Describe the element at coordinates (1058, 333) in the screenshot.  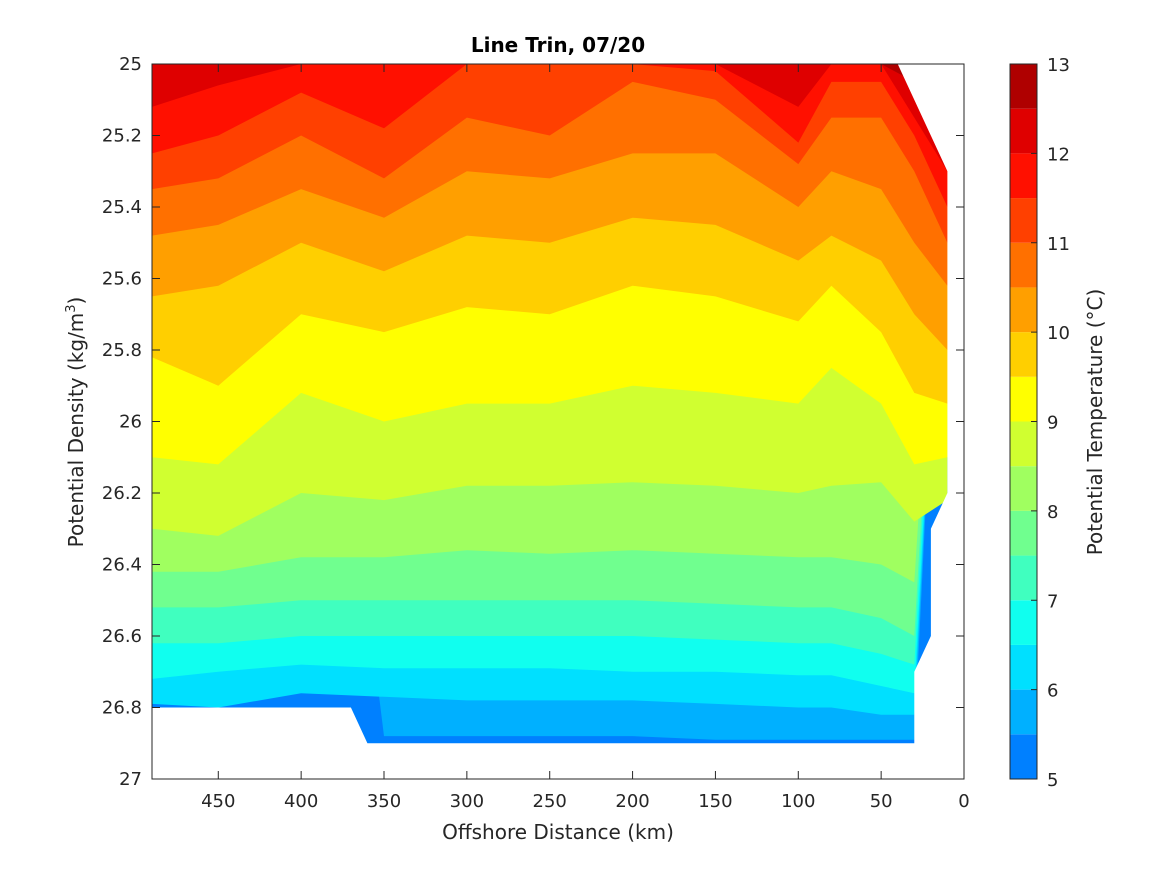
I see `colorbar-tick-label: 10` at that location.